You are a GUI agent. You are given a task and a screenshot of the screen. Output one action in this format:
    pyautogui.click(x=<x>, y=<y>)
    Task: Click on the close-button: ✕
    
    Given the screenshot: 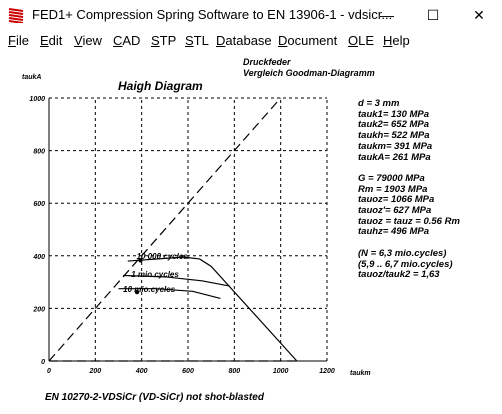 What is the action you would take?
    pyautogui.click(x=479, y=15)
    